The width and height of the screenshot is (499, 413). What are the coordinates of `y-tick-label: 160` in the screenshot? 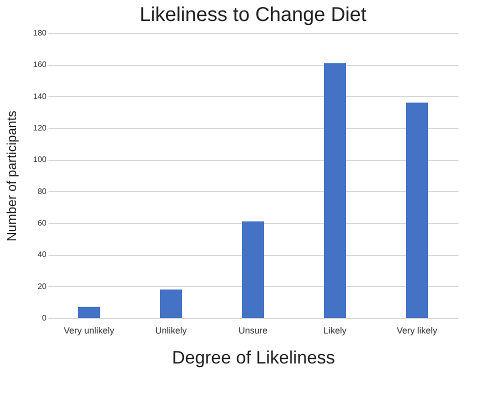 It's located at (40, 65).